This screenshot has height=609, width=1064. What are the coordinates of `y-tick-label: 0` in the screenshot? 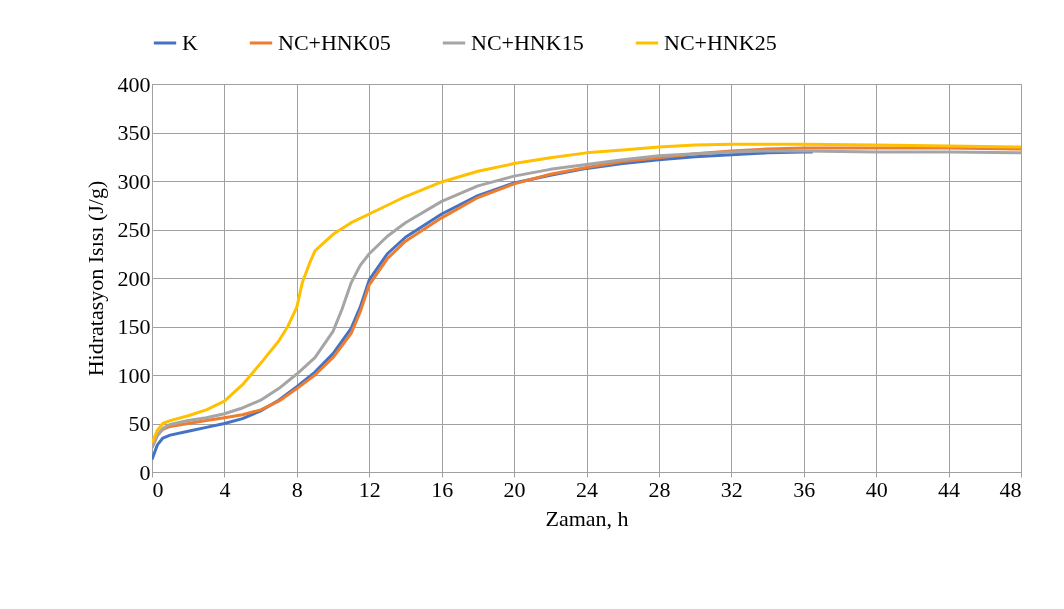 It's located at (145, 472).